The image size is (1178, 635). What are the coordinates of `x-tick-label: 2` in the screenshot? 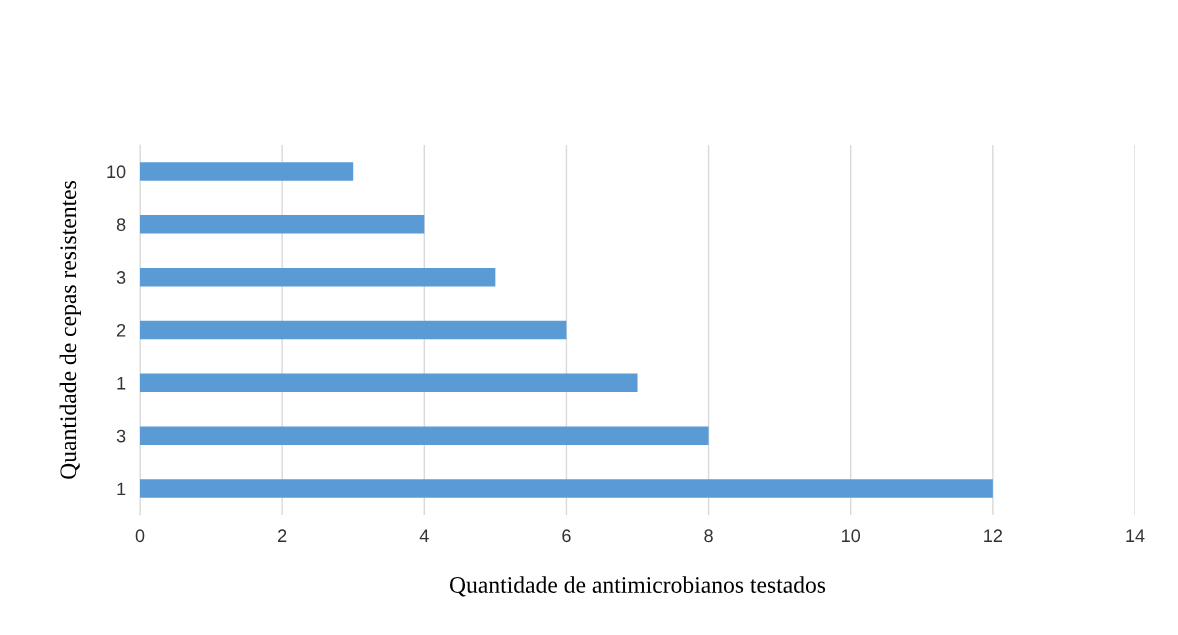 It's located at (282, 535).